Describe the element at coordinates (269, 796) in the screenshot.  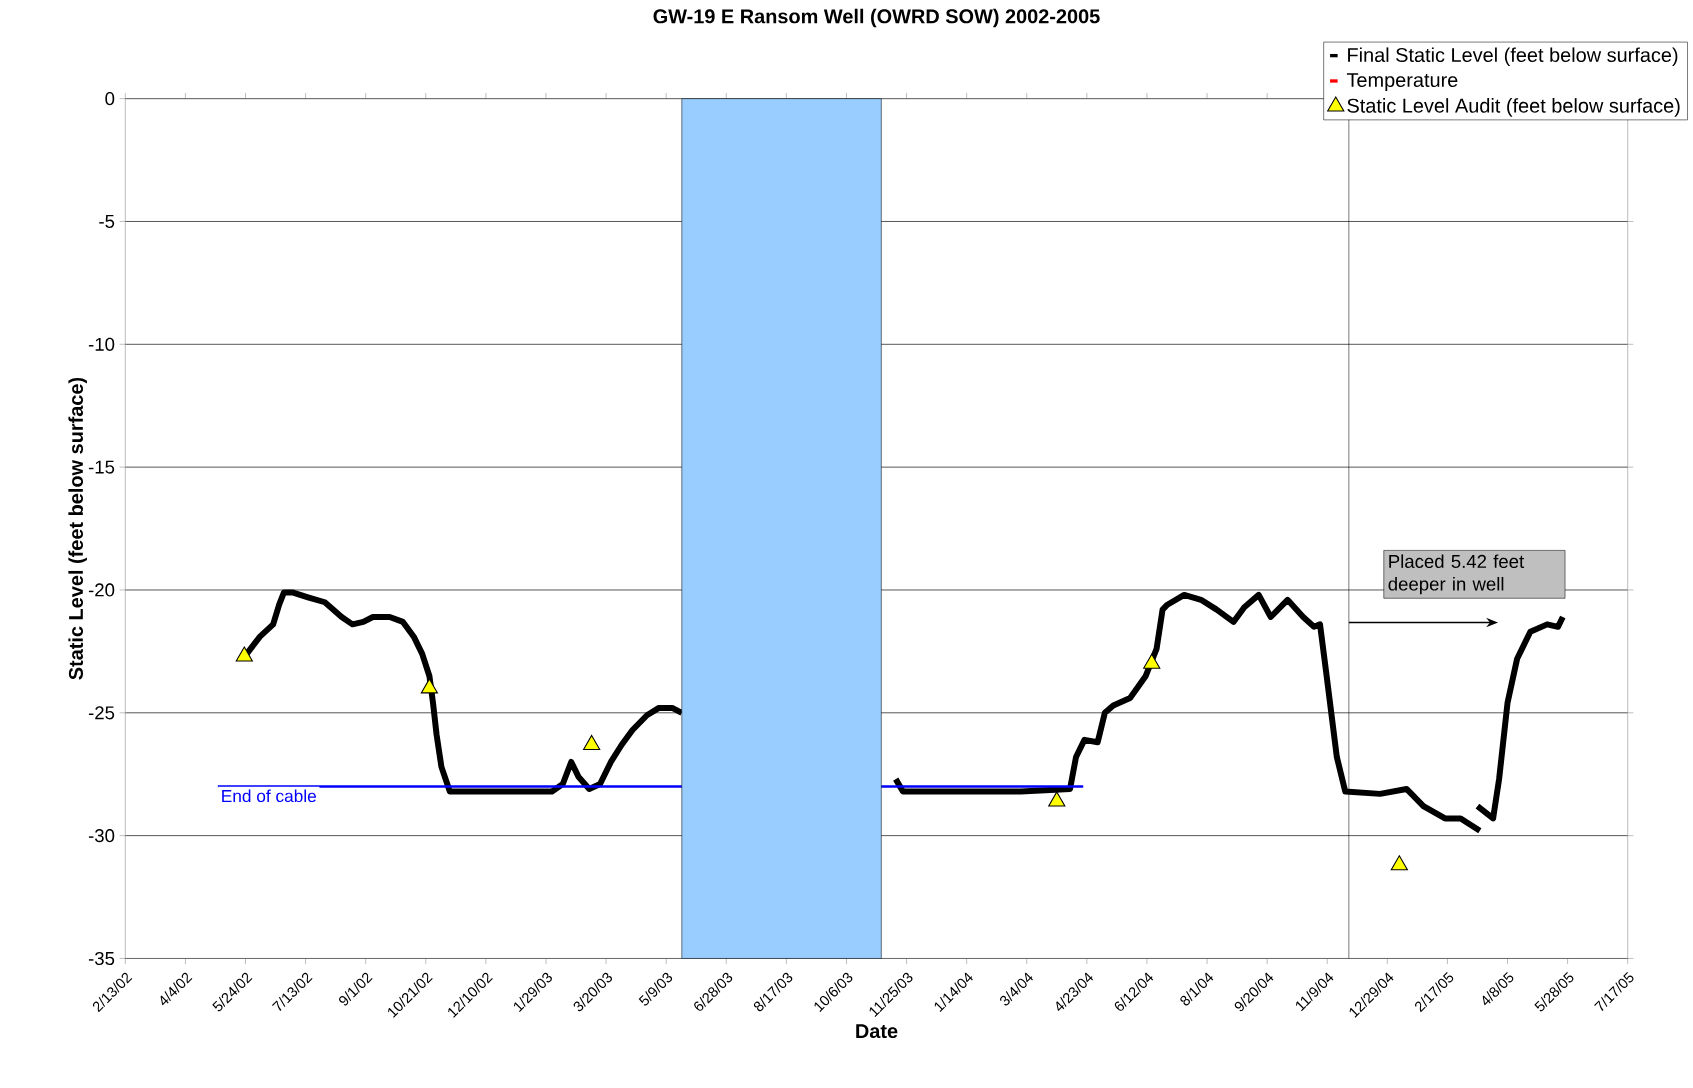
I see `series-label: End of cable` at that location.